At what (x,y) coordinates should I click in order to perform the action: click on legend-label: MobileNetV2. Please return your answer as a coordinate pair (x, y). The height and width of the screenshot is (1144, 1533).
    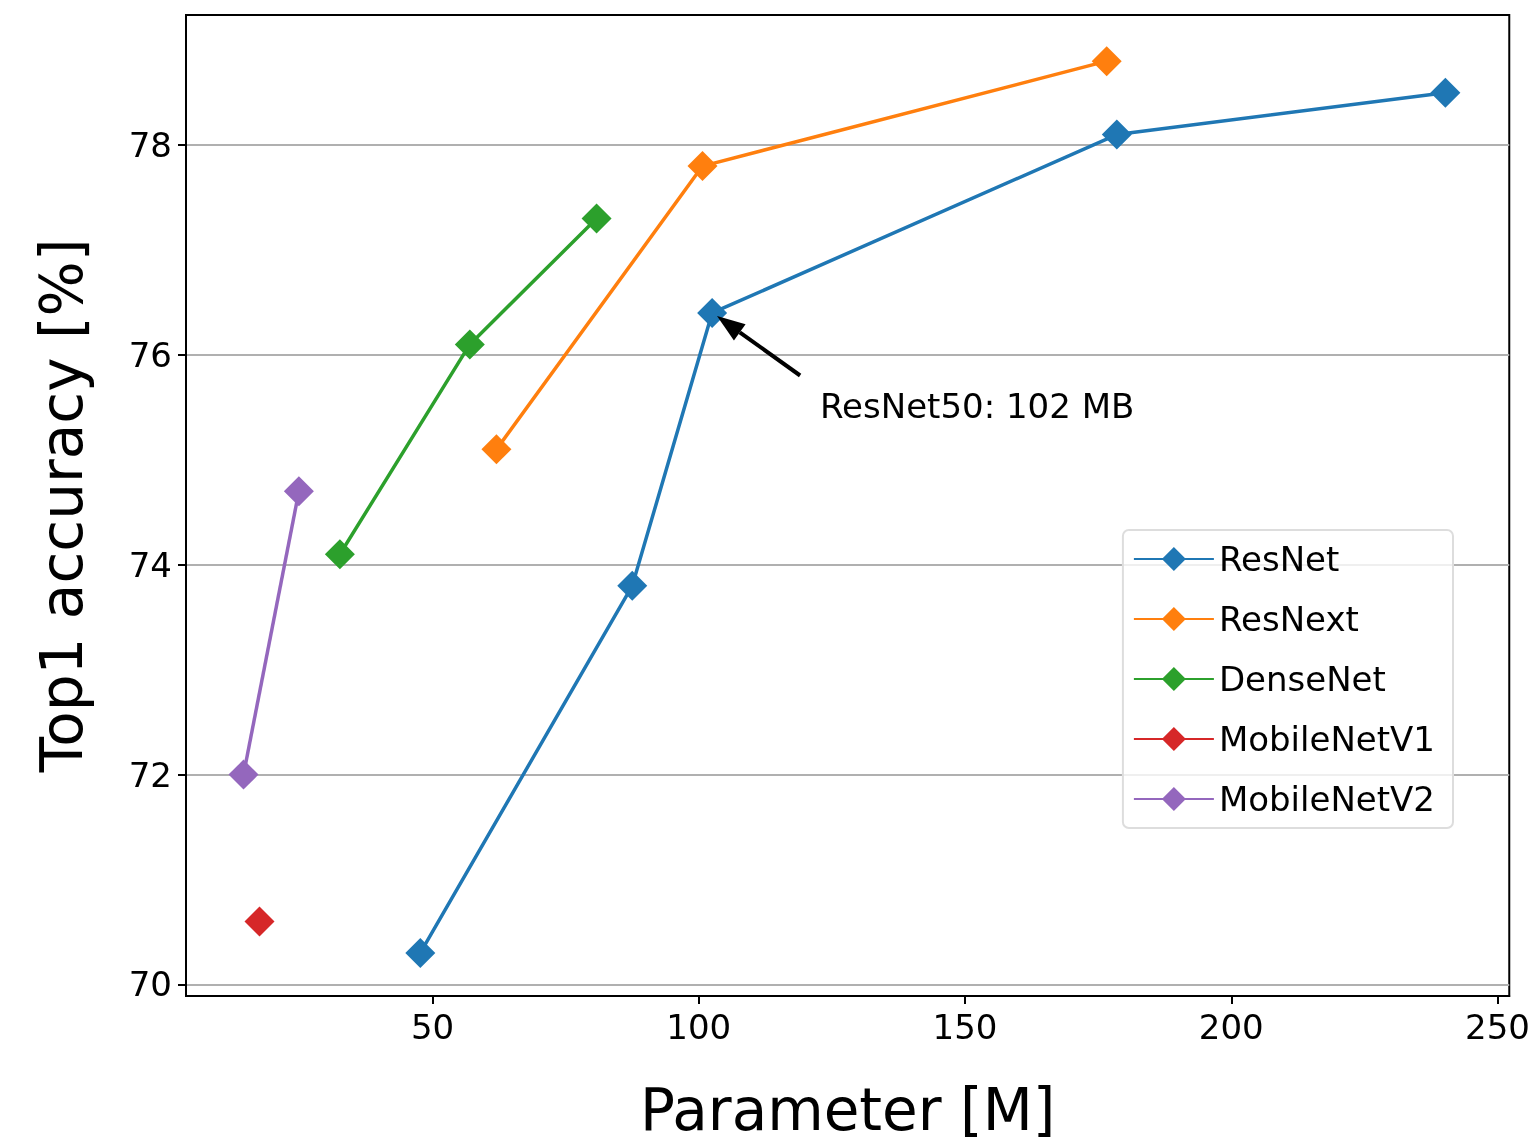
    Looking at the image, I should click on (1327, 799).